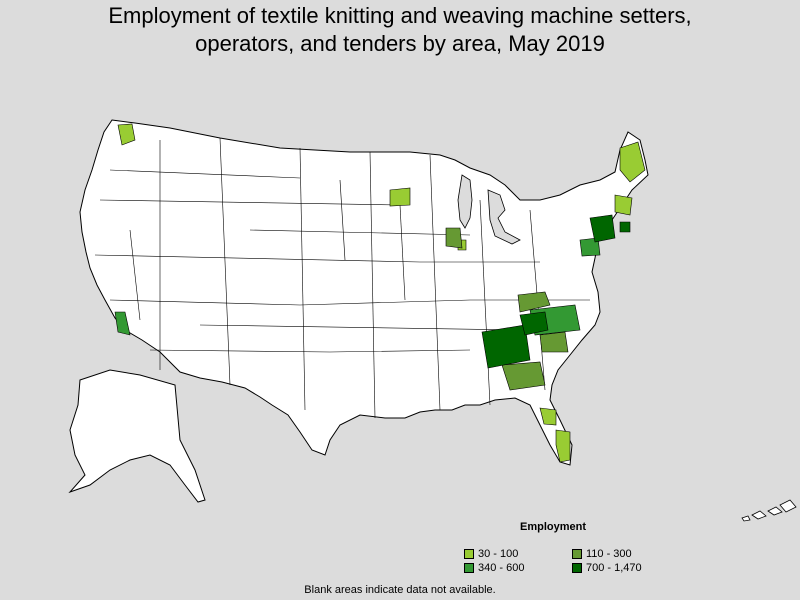 Image resolution: width=800 pixels, height=600 pixels. I want to click on hawaii-islands, so click(769, 510).